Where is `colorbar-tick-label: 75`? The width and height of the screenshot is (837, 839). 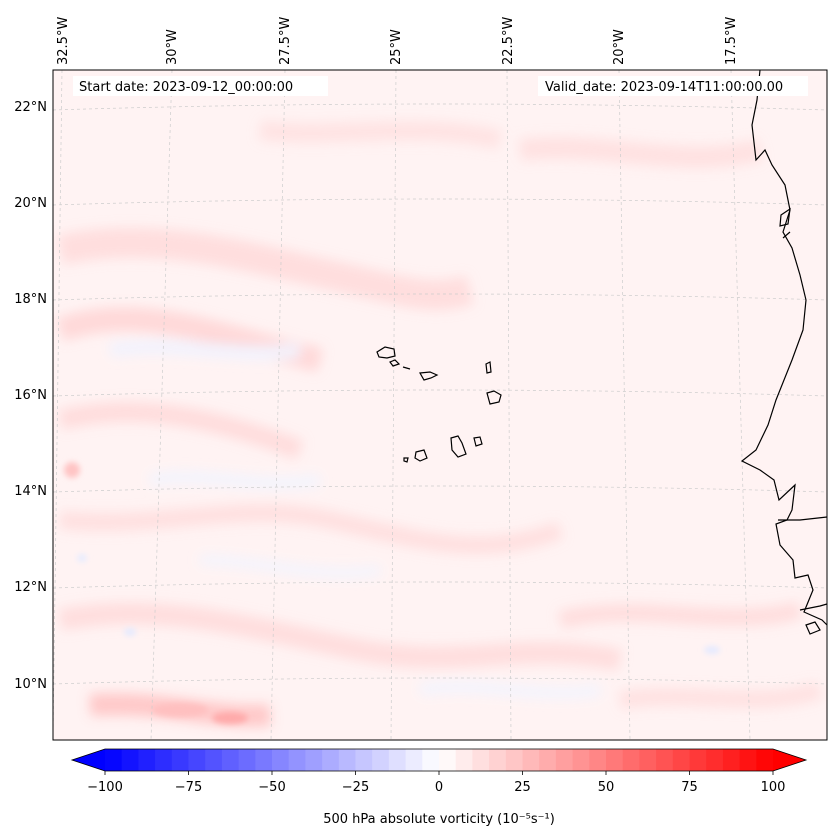 colorbar-tick-label: 75 is located at coordinates (689, 787).